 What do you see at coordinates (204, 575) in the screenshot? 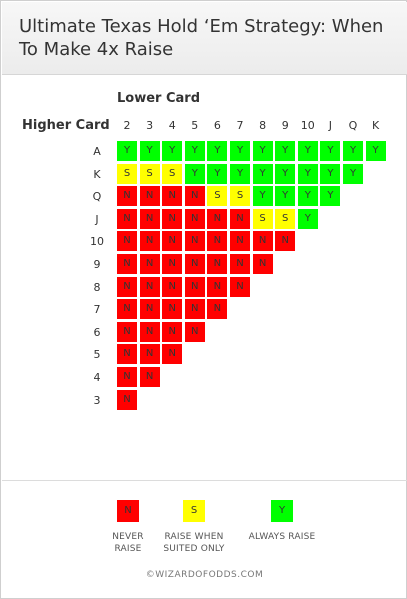
I see `footer-credit: ©WIZARDOFODDS.COM` at bounding box center [204, 575].